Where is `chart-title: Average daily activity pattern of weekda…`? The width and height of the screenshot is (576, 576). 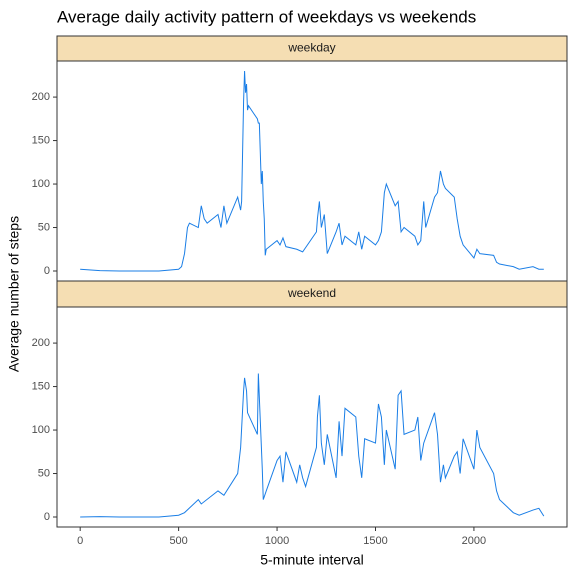 chart-title: Average daily activity pattern of weekda… is located at coordinates (266, 16).